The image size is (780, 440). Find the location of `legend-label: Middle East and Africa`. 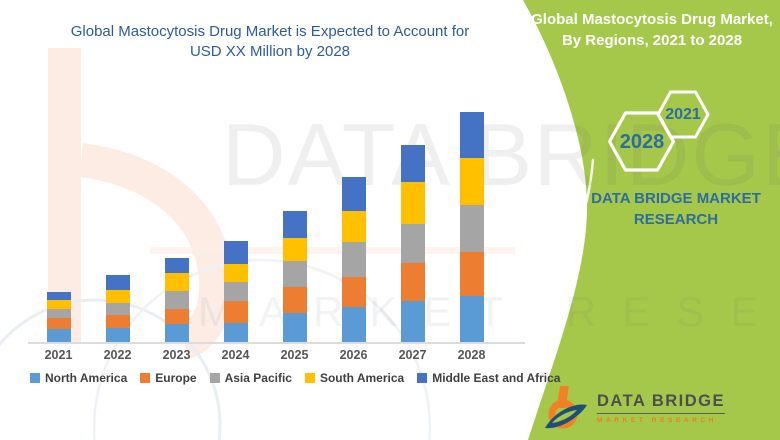

legend-label: Middle East and Africa is located at coordinates (496, 378).